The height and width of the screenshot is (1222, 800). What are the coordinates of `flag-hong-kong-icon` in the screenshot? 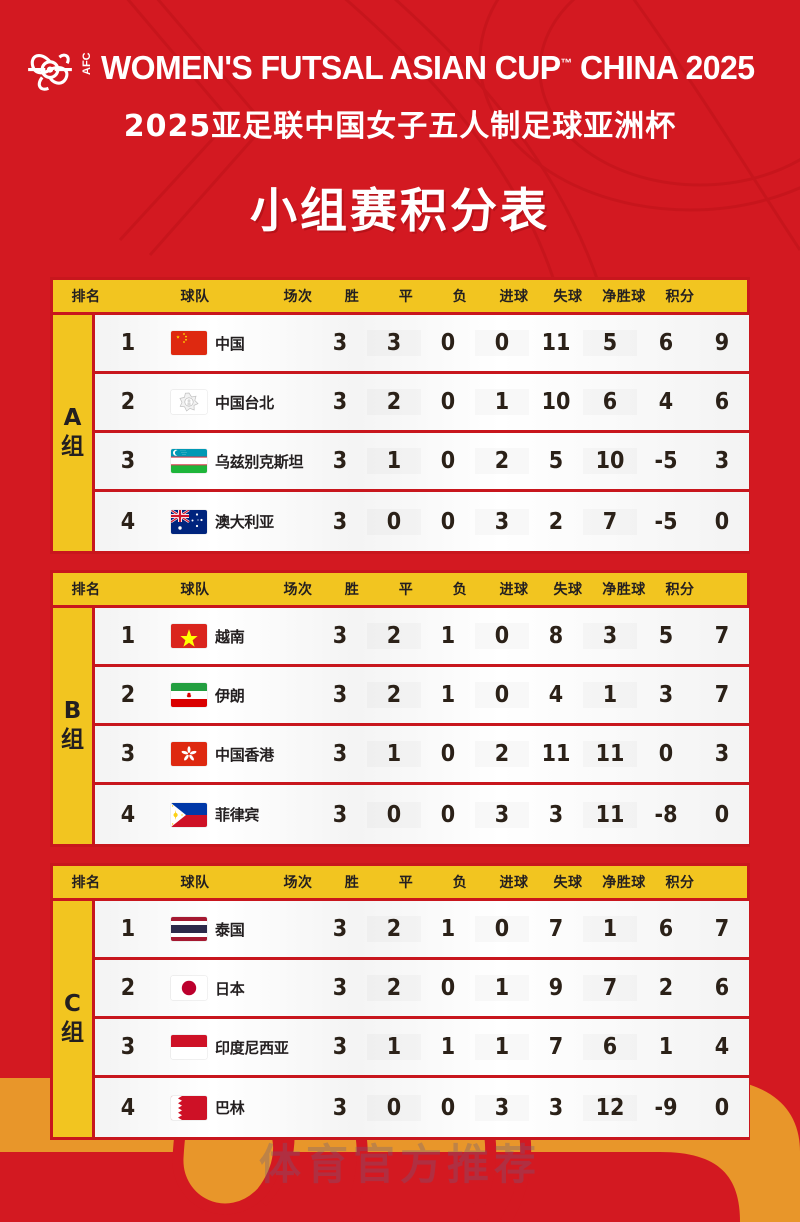 It's located at (189, 754).